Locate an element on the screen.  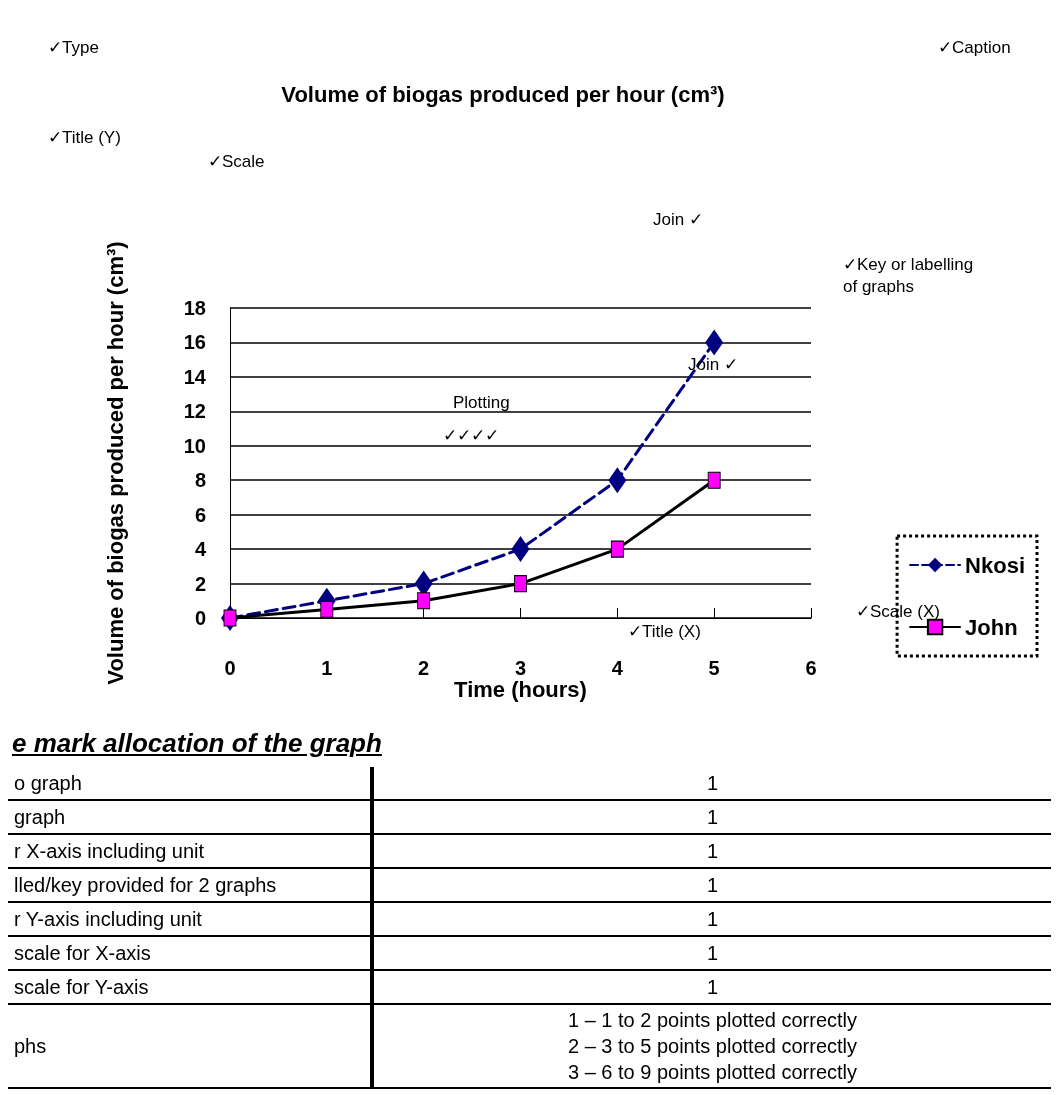
text: 2 – 3 to 5 points plotted correctly is located at coordinates (712, 1046).